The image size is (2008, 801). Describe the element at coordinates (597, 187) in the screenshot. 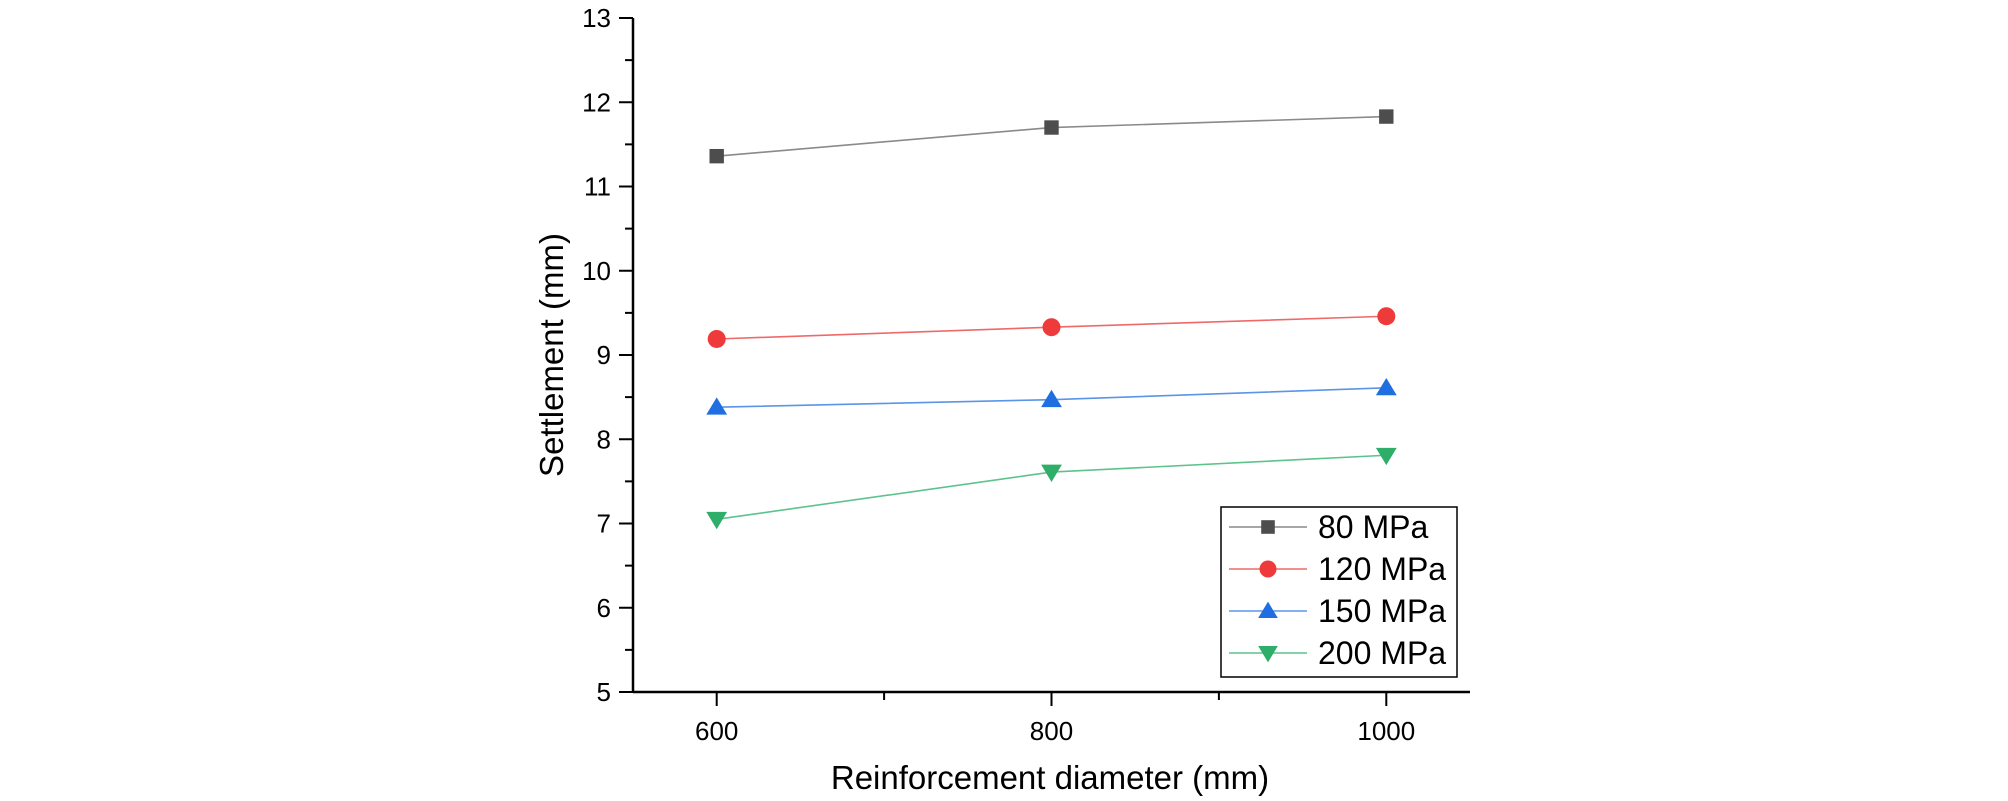

I see `y-tick-label: 11` at that location.